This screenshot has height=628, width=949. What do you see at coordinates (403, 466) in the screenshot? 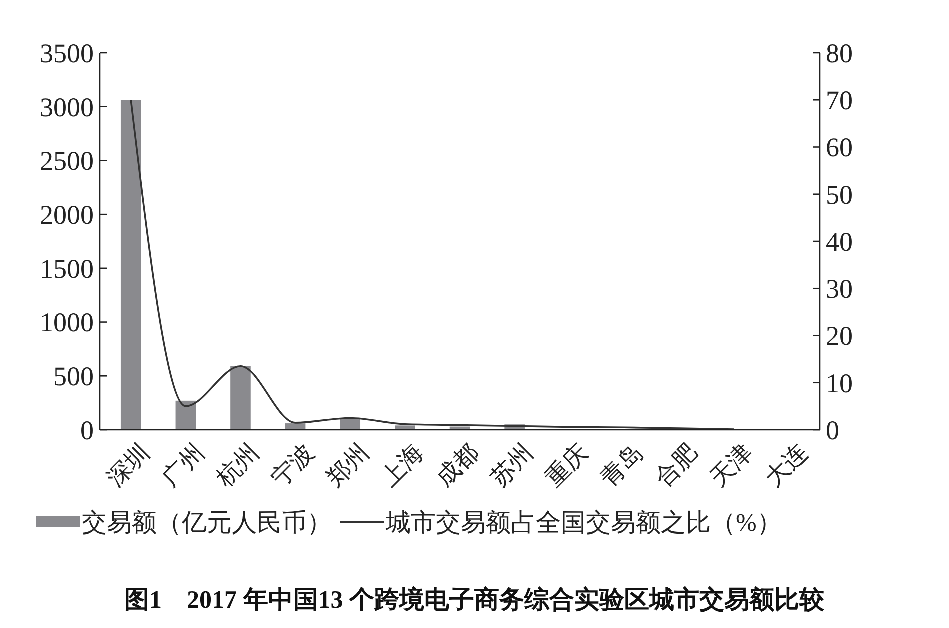
I see `x-tick-label: 上海` at bounding box center [403, 466].